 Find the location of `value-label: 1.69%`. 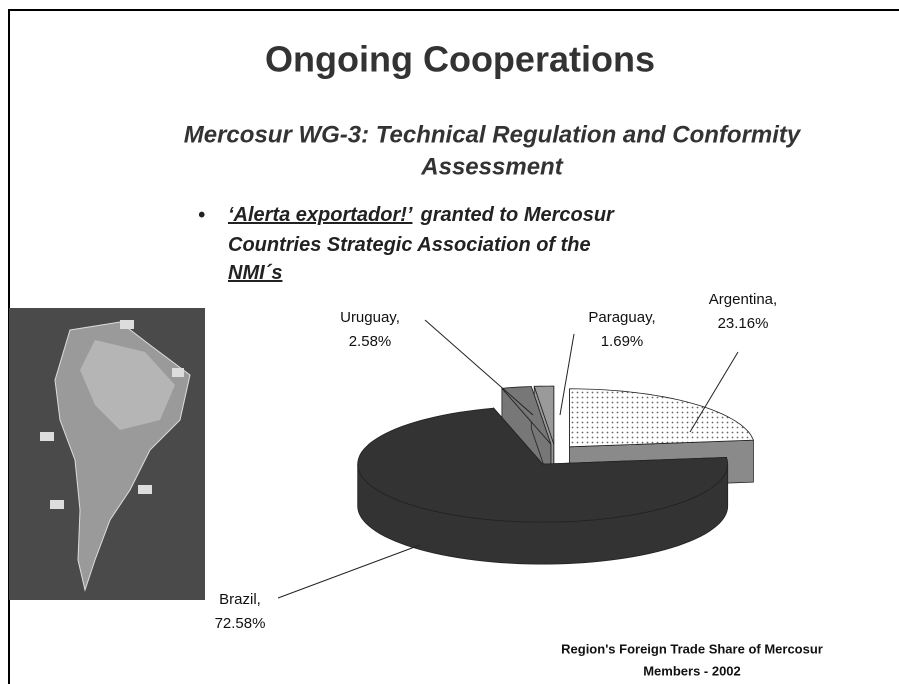

value-label: 1.69% is located at coordinates (622, 341).